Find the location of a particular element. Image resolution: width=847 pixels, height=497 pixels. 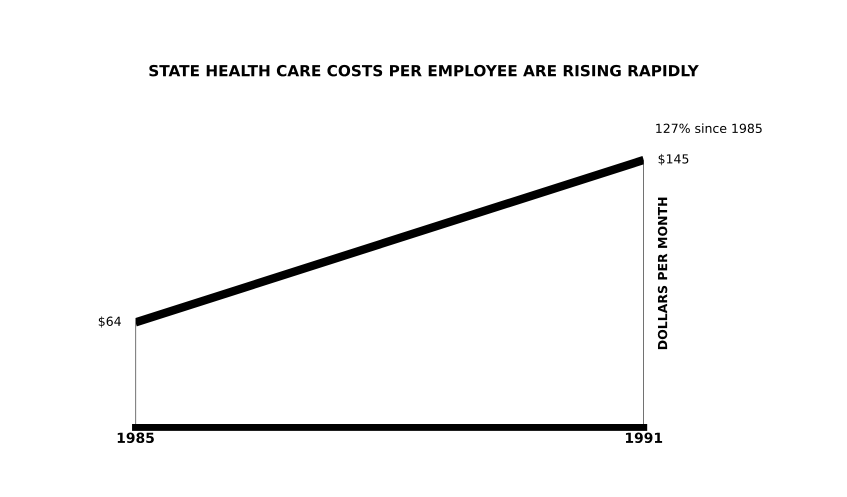

y-axis-title: DOLLARS PER MONTH is located at coordinates (663, 274).